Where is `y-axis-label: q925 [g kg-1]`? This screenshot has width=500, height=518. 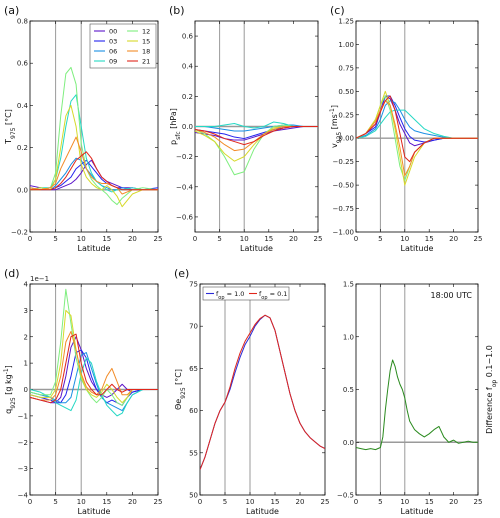
y-axis-label: q925 [g kg-1] is located at coordinates (10, 389).